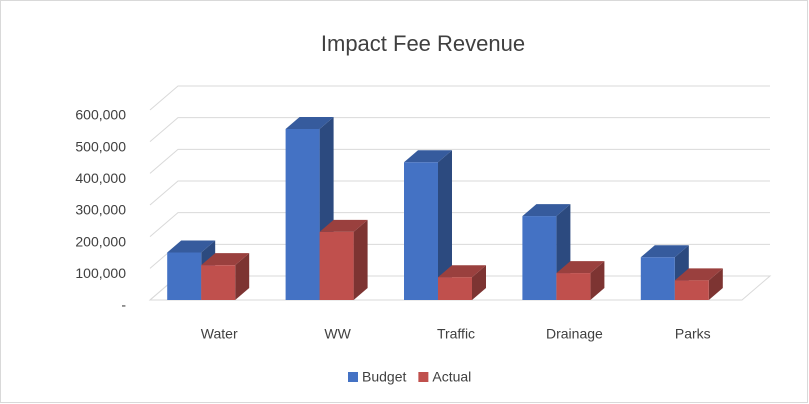 This screenshot has height=404, width=809. I want to click on x-tick-label: WW, so click(337, 334).